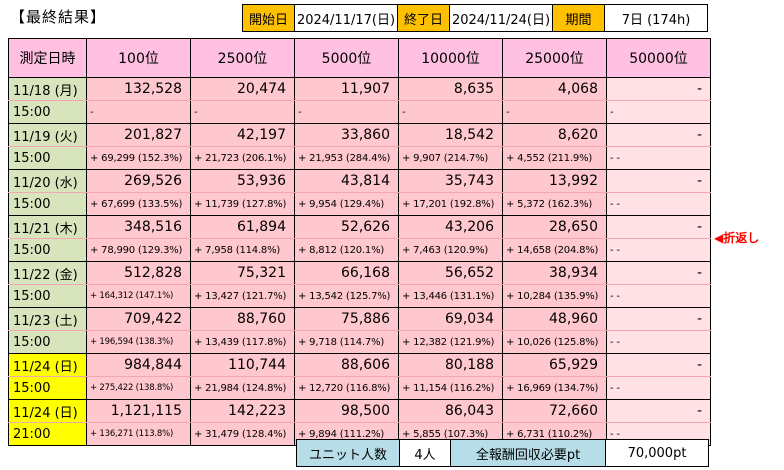  Describe the element at coordinates (242, 135) in the screenshot. I see `rank-value: 42,197` at that location.